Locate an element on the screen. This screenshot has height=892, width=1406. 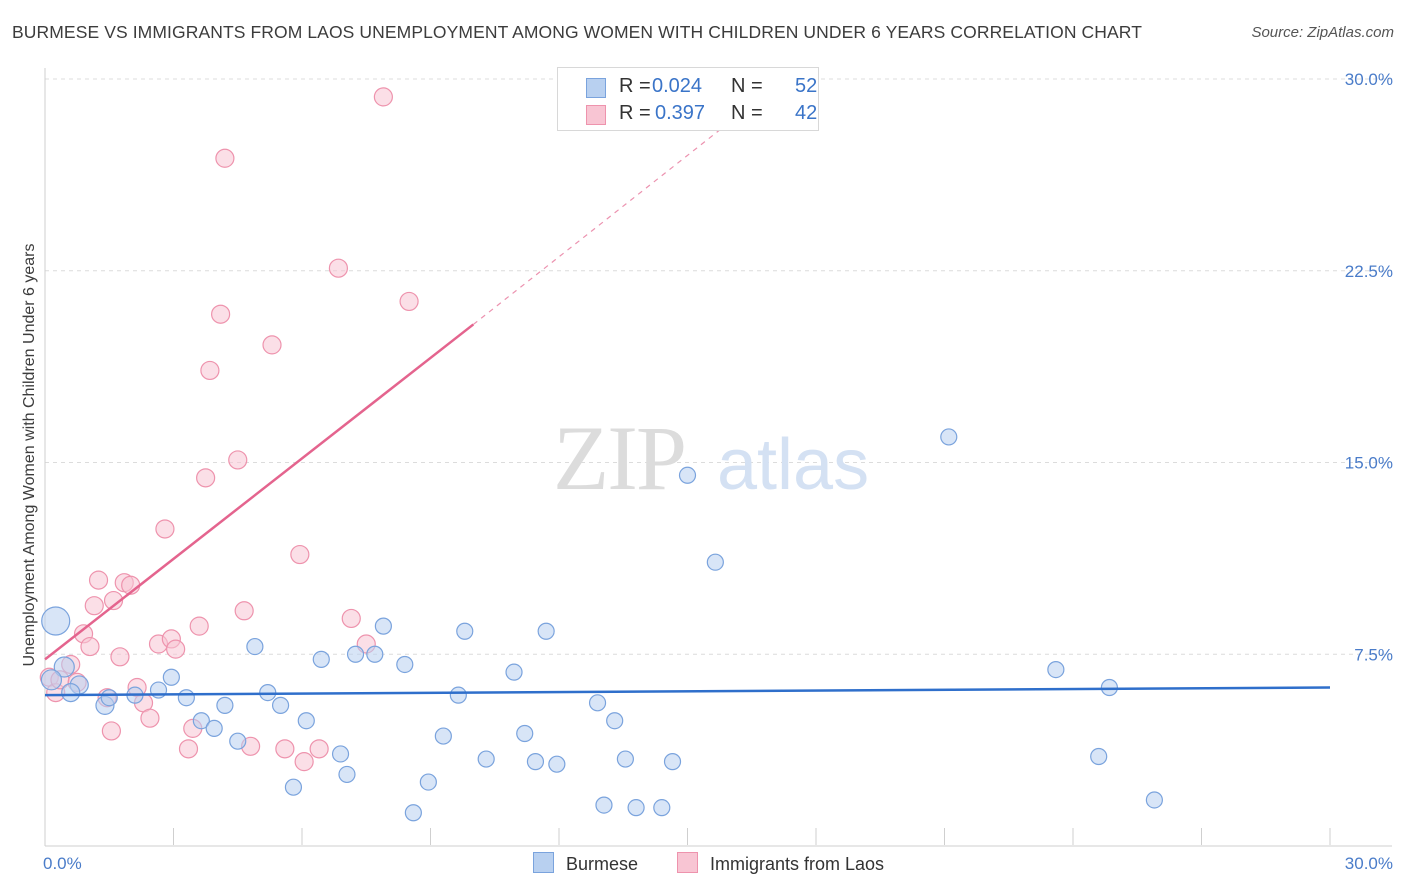
legend-r-value: 0.397 is located at coordinates (680, 113).